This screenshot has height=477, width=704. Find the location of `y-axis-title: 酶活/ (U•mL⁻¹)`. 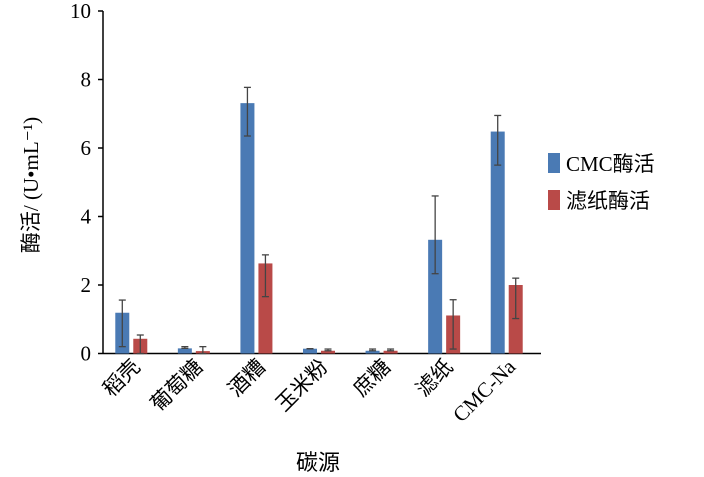

y-axis-title: 酶活/ (U•mL⁻¹) is located at coordinates (31, 185).